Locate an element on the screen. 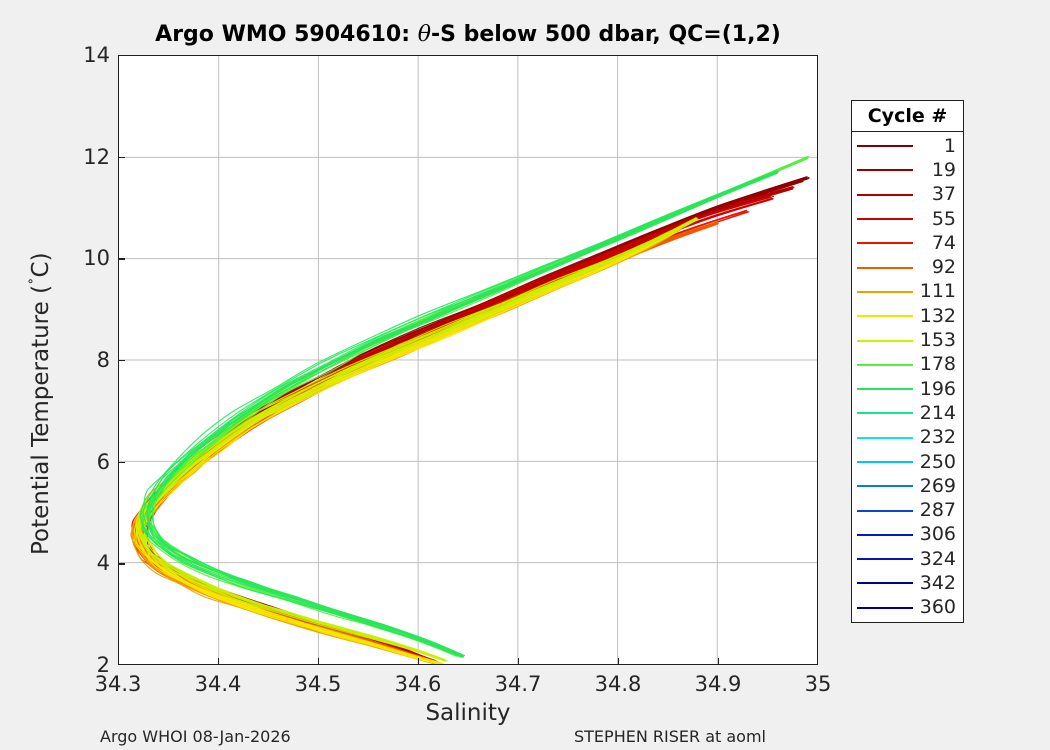 This screenshot has height=750, width=1050. x-tick-label: 34.4 is located at coordinates (218, 684).